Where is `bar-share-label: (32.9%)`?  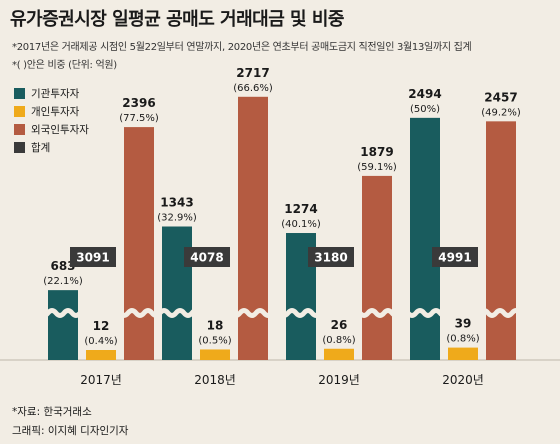 bar-share-label: (32.9%) is located at coordinates (177, 218).